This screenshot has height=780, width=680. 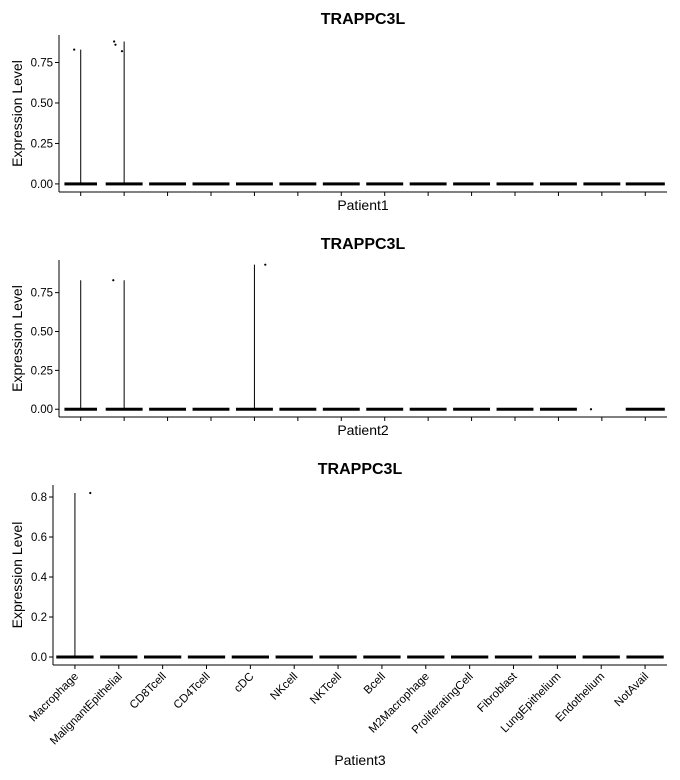 I want to click on y-tick-label: 0.2, so click(x=39, y=618).